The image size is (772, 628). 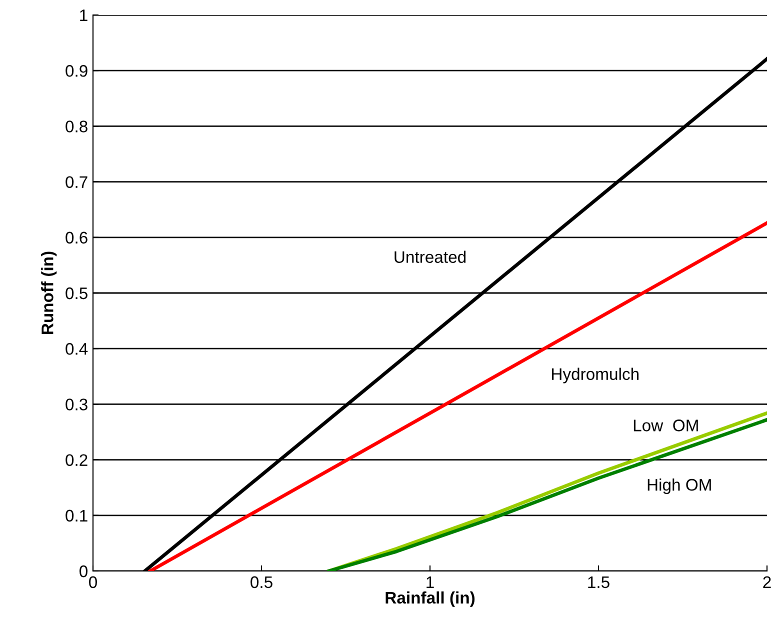 I want to click on series-label: High OM, so click(x=679, y=486).